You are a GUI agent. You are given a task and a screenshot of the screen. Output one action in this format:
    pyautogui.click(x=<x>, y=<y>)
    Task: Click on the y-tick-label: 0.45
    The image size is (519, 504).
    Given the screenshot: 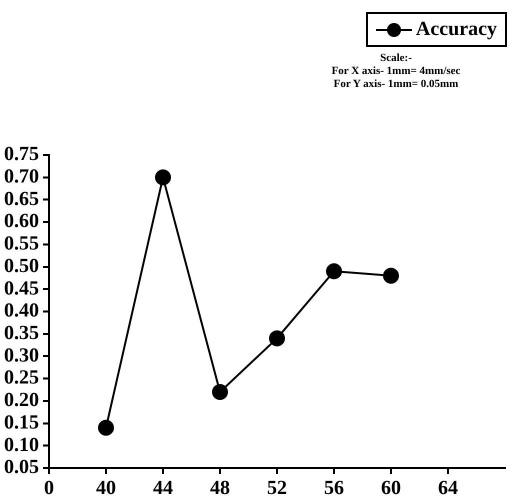 What is the action you would take?
    pyautogui.click(x=21, y=288)
    